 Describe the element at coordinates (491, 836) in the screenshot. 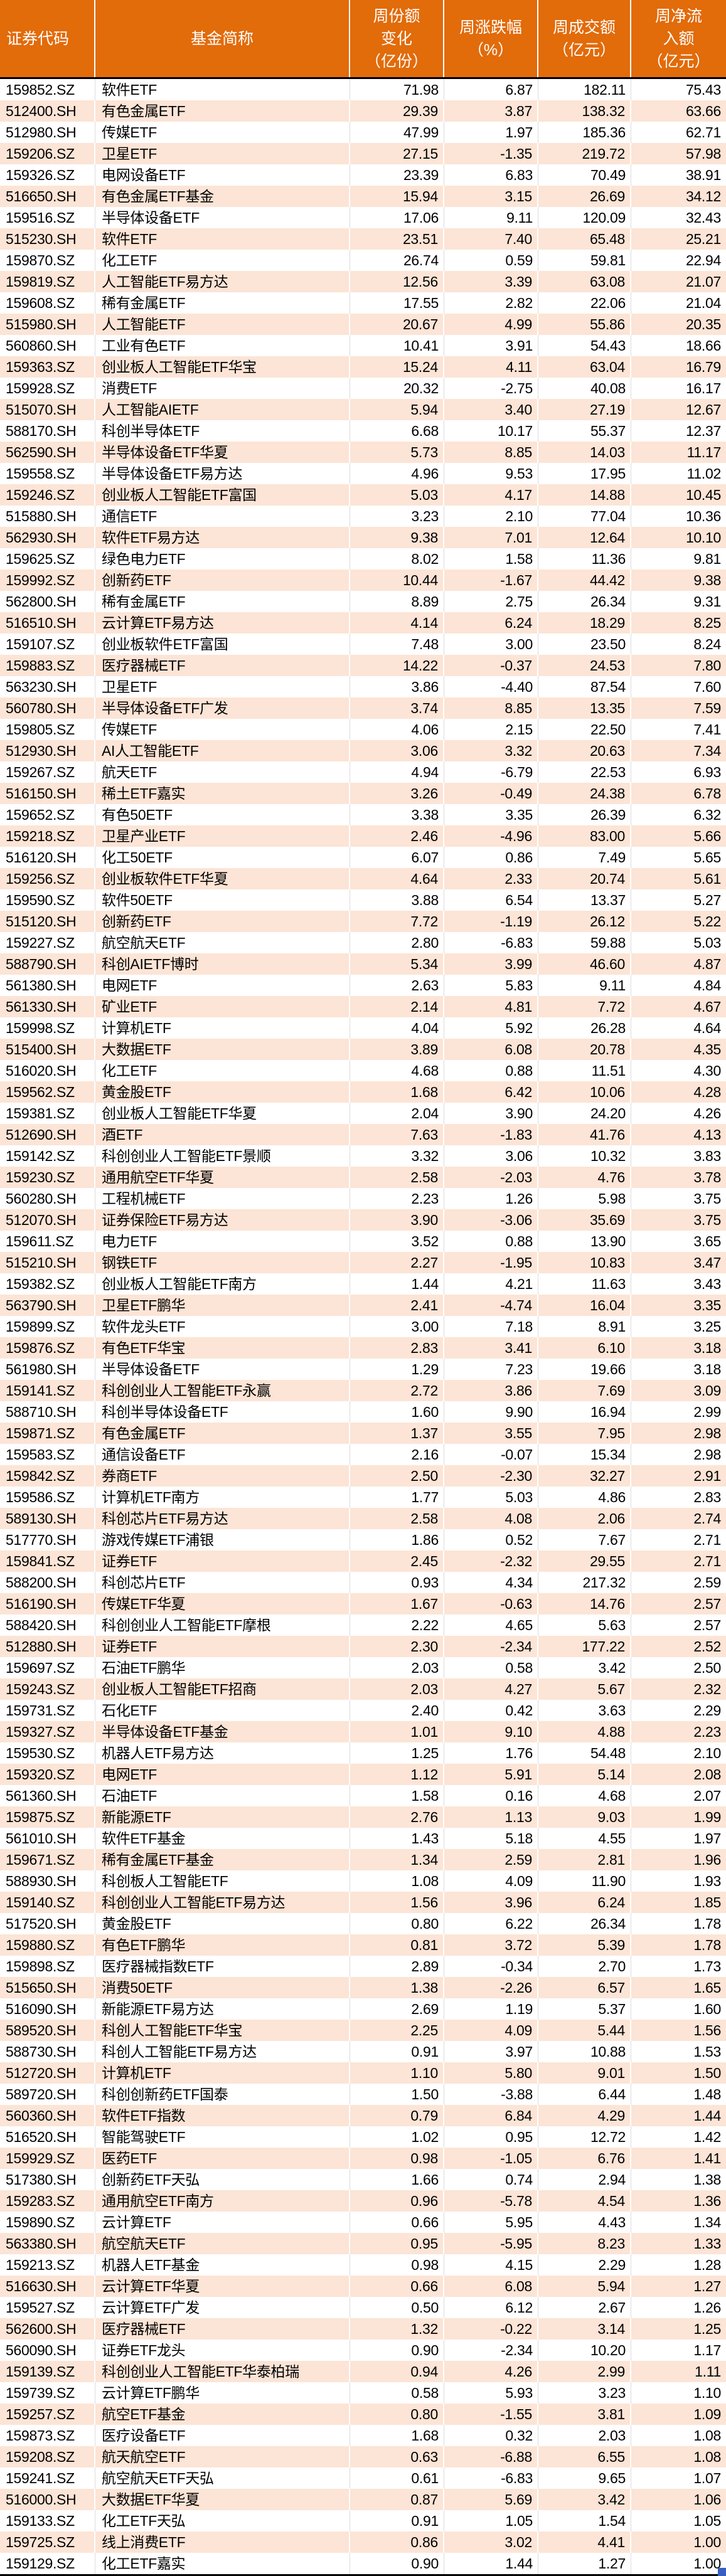

I see `cell-pct-change: -4.96` at that location.